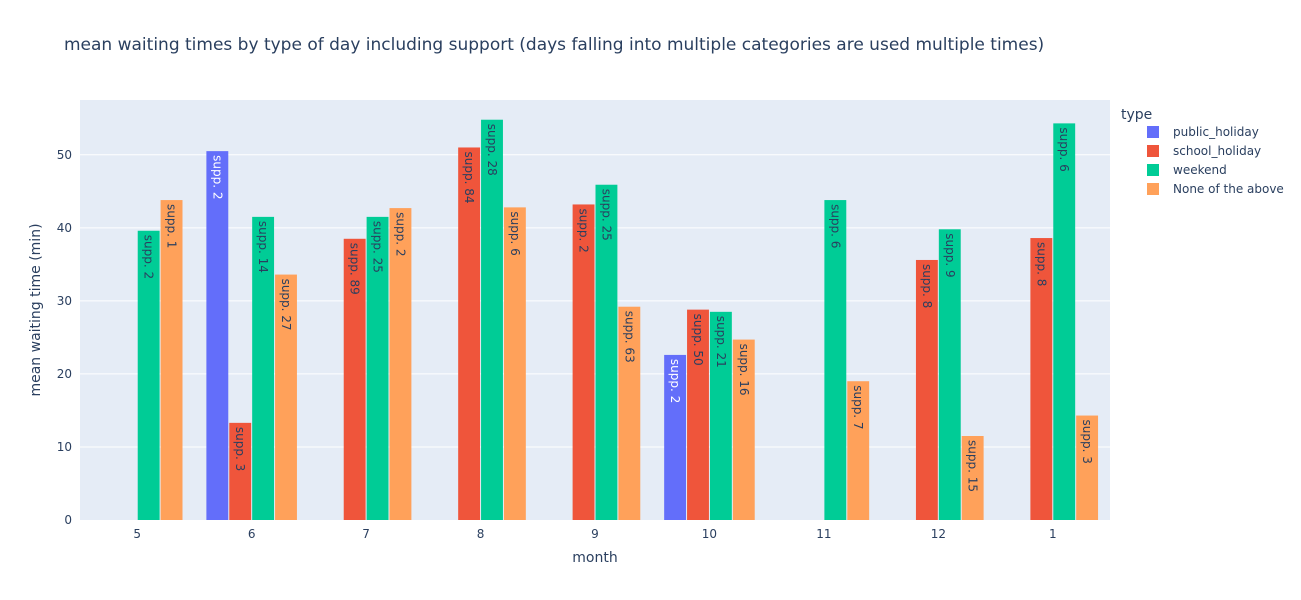 The width and height of the screenshot is (1301, 600). What do you see at coordinates (286, 305) in the screenshot?
I see `bar-data-label: supp. 27` at bounding box center [286, 305].